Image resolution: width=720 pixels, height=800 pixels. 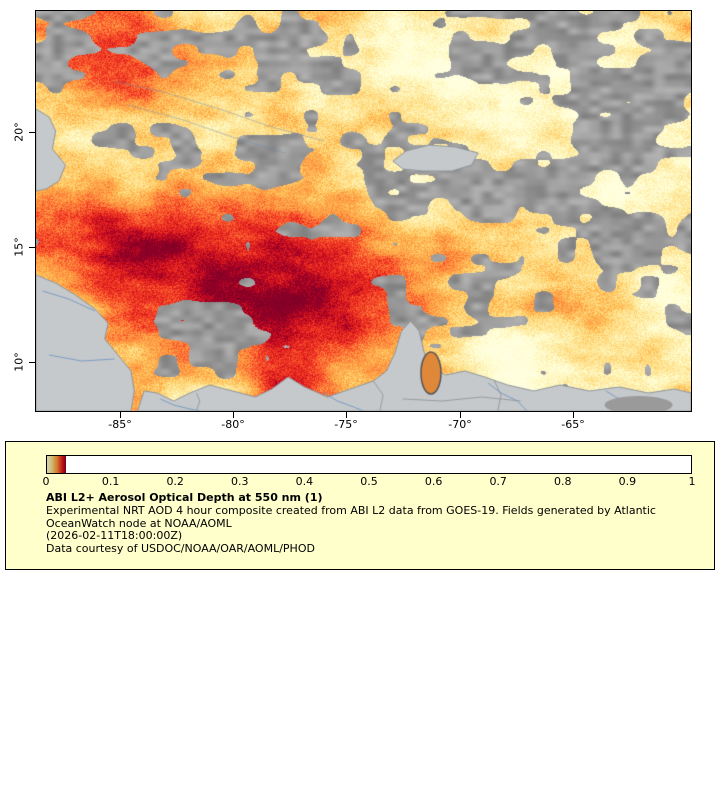 I want to click on y-tick-label: 20°, so click(x=19, y=132).